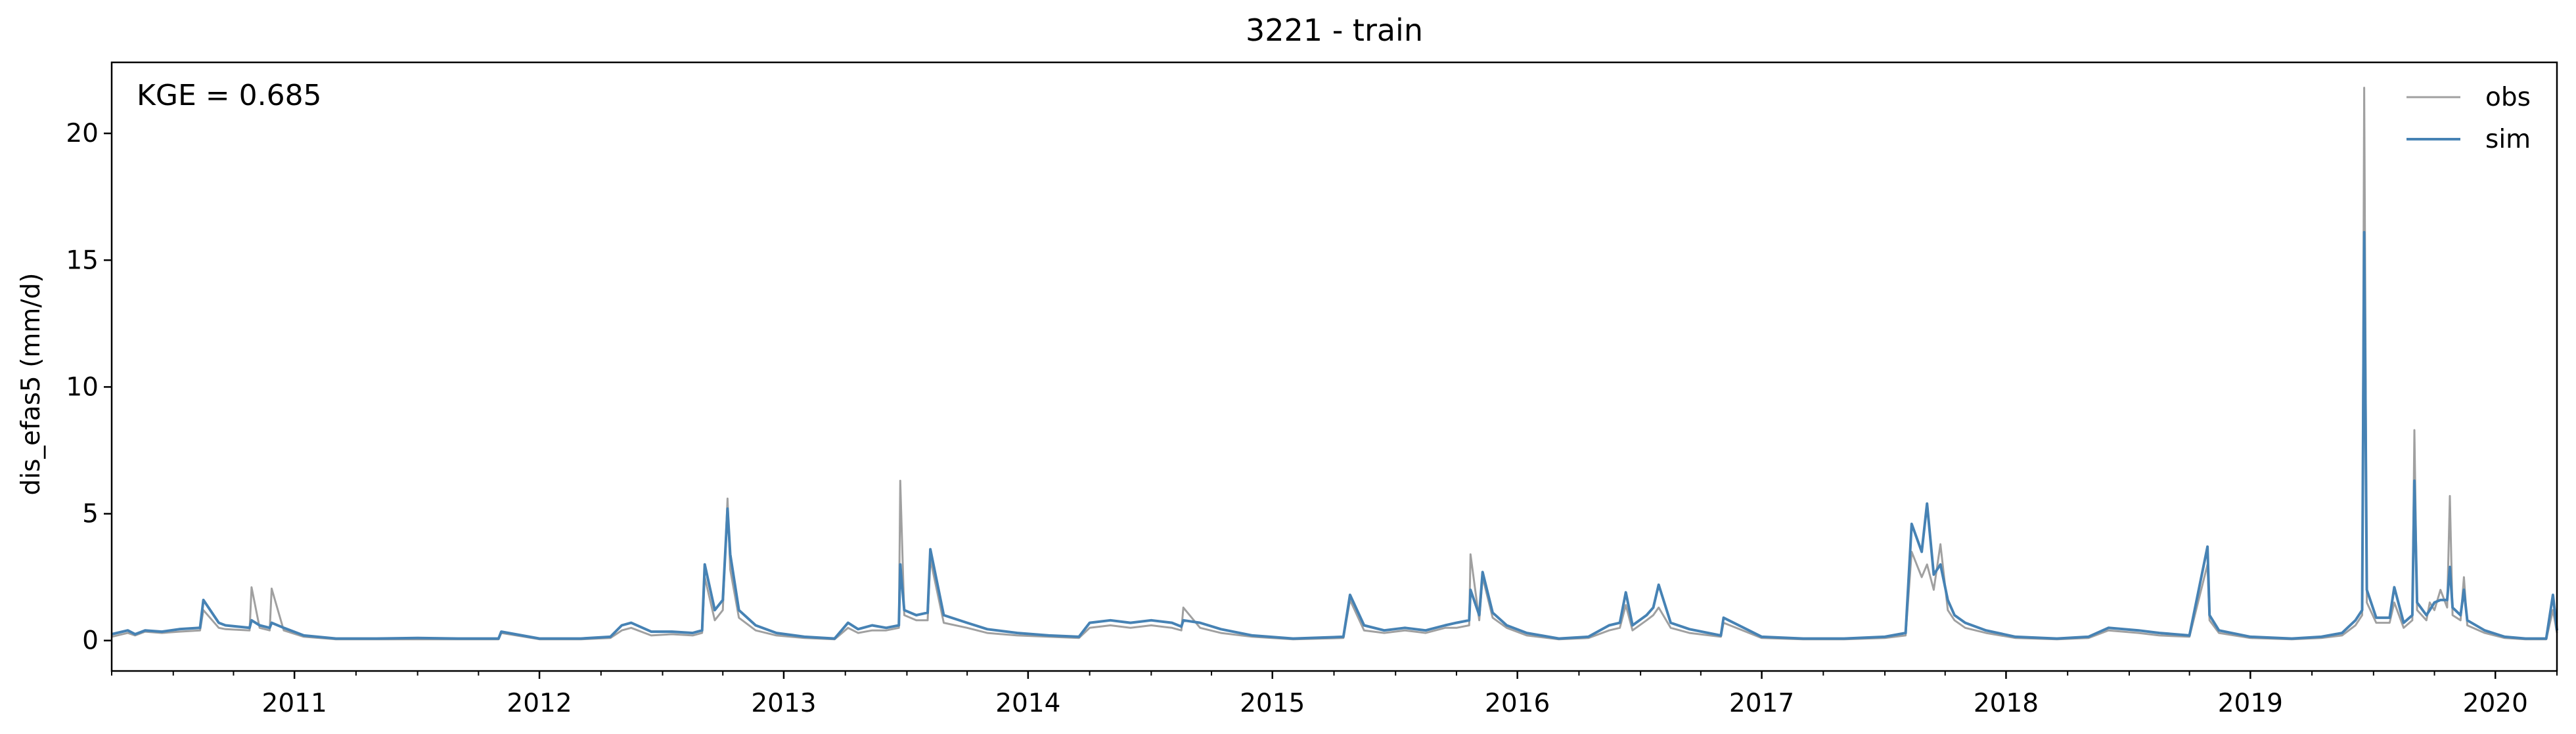 The image size is (2576, 734). I want to click on y-tick-label: 5, so click(90, 514).